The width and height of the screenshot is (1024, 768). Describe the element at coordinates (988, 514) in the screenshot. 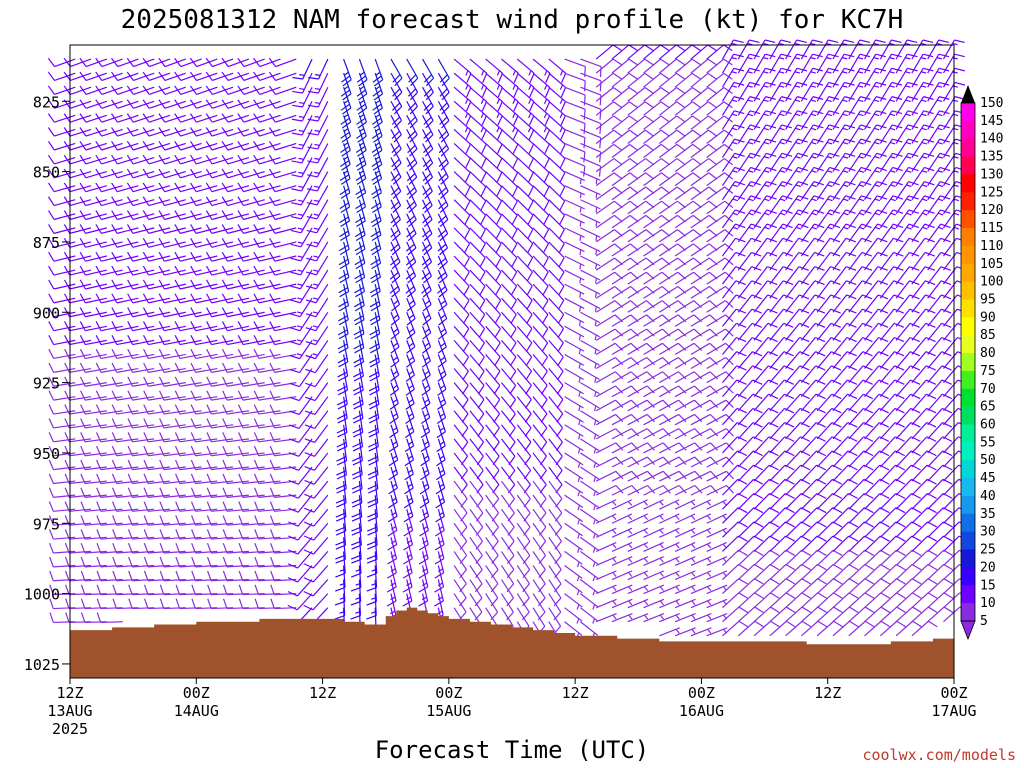

I see `colorbar-label: 35` at that location.